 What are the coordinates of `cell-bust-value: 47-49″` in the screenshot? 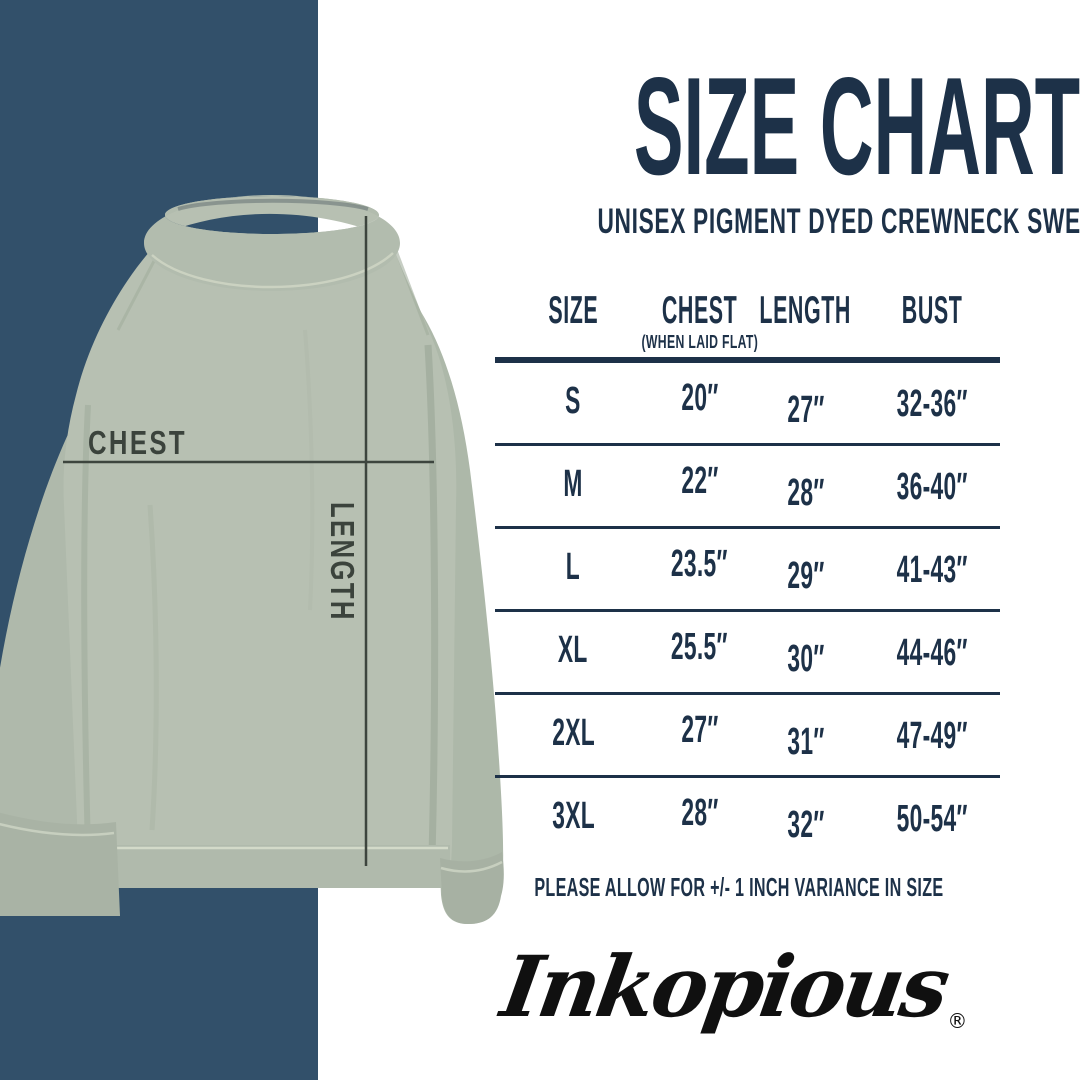 It's located at (932, 736).